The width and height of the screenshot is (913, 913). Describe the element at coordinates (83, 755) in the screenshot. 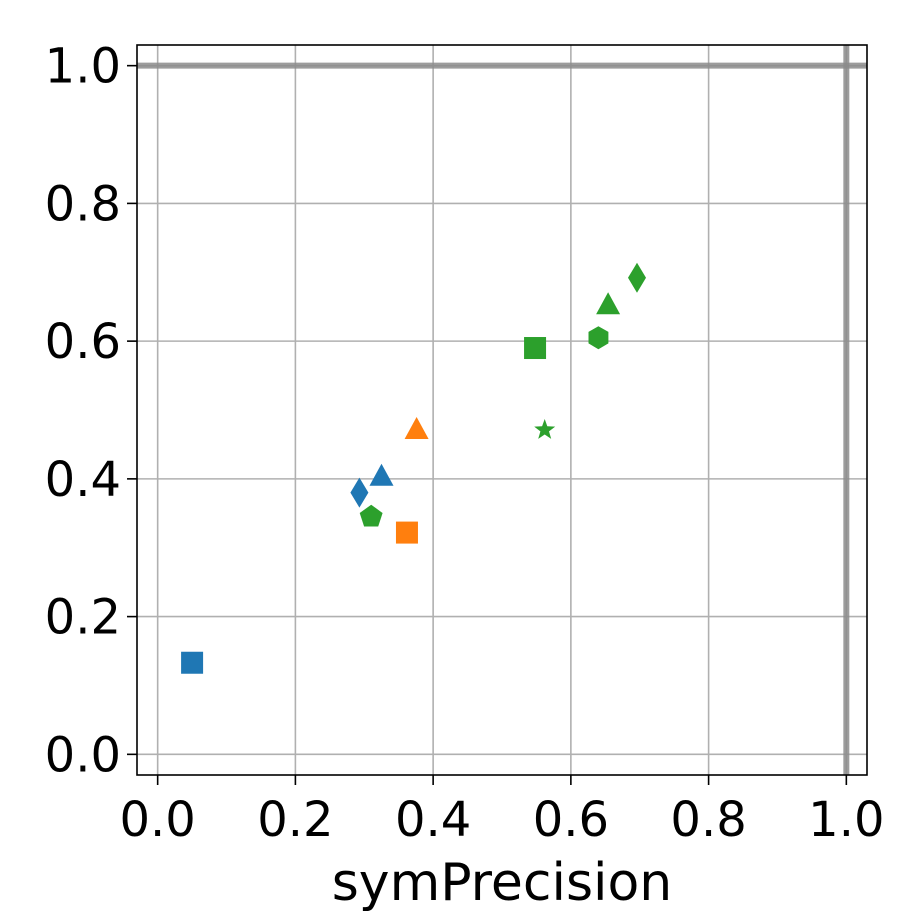

I see `y-tick-label: 0.0` at that location.